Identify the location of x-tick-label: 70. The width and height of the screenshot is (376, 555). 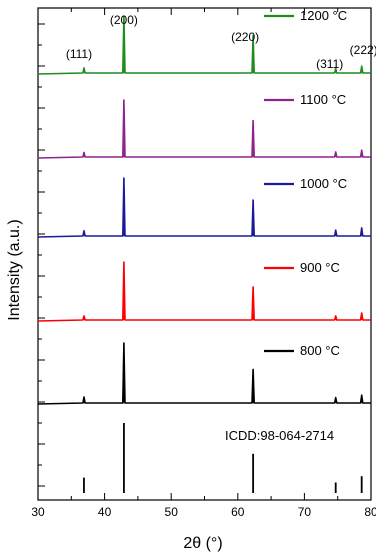
(305, 512).